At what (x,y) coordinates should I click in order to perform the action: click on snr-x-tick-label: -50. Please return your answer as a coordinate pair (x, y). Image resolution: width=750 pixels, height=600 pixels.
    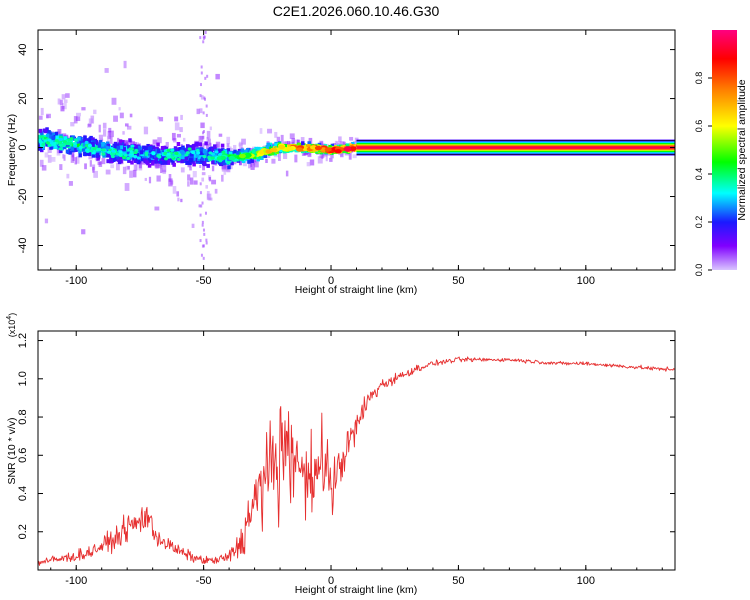
    Looking at the image, I should click on (204, 581).